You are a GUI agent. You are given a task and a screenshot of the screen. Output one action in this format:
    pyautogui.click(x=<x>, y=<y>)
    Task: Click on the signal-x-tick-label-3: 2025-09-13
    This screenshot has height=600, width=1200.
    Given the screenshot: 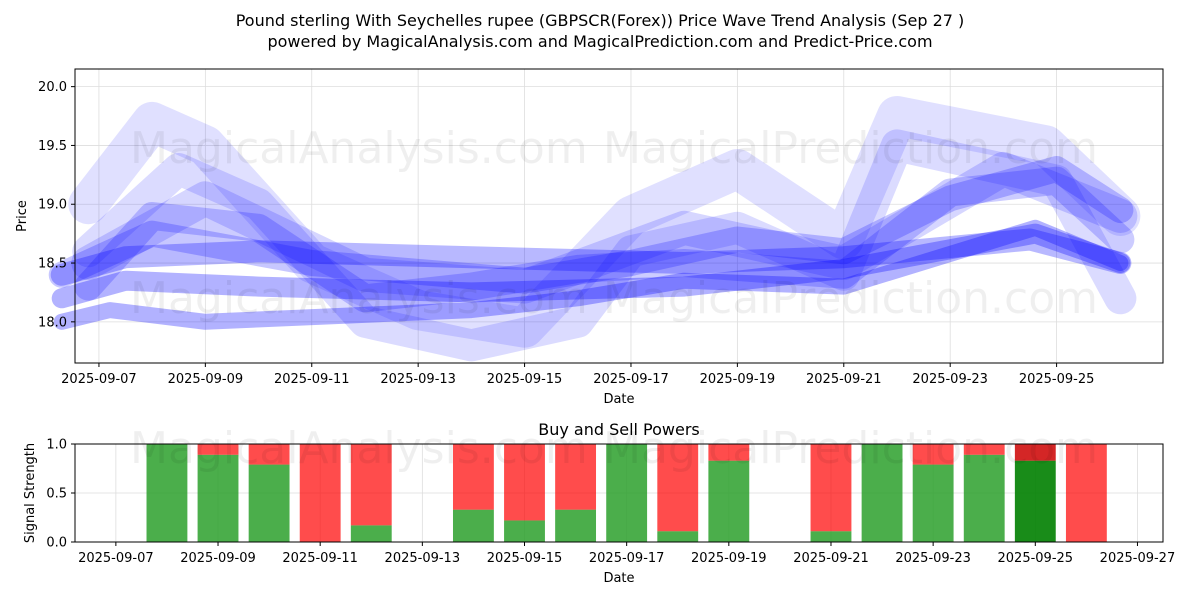 What is the action you would take?
    pyautogui.click(x=423, y=558)
    